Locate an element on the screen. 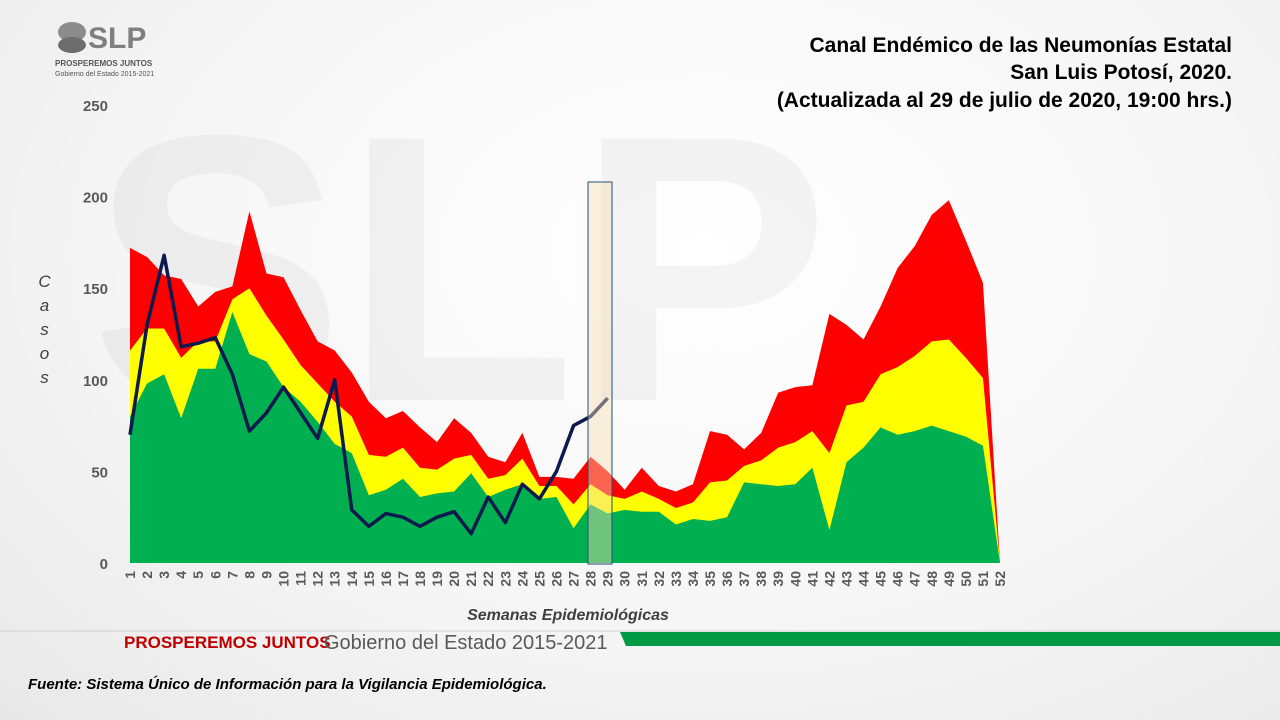  chart-title: Canal Endémico de las Neumonías Estatal is located at coordinates (1021, 45).